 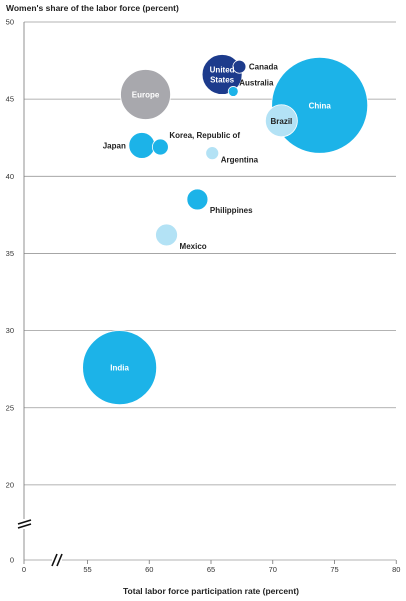 I want to click on bubble-japan, so click(x=142, y=145).